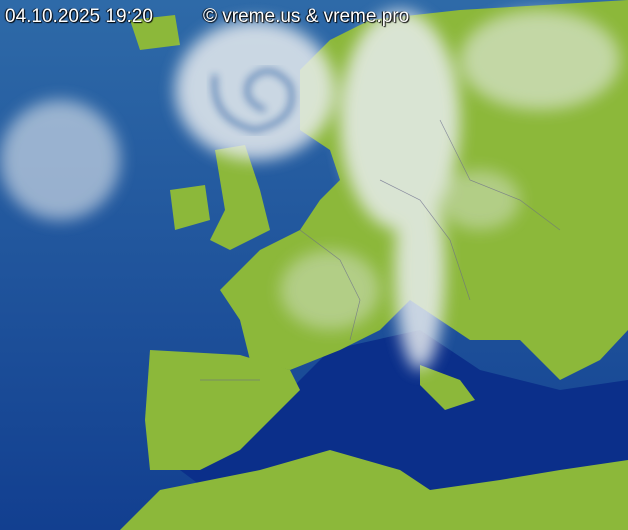 This screenshot has width=628, height=530. What do you see at coordinates (253, 100) in the screenshot?
I see `cyclone-swirl` at bounding box center [253, 100].